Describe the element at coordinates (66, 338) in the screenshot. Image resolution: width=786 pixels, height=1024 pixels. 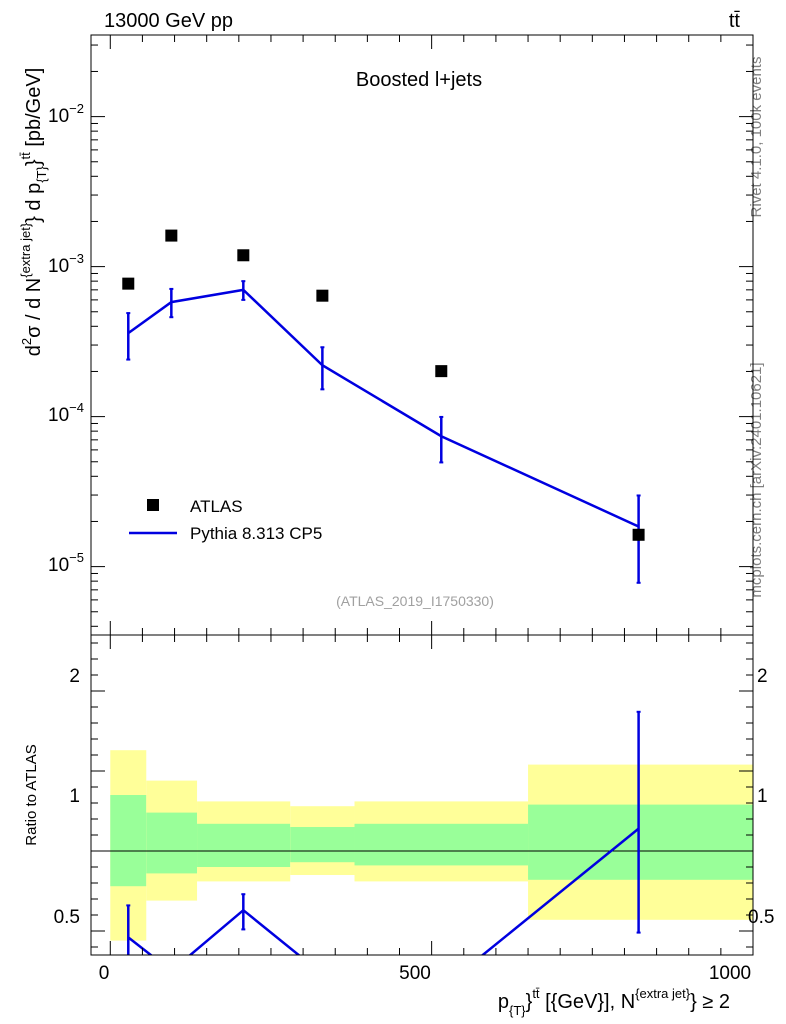
I see `main-y-tick-labels: 10⁻⁵ 10⁻⁴ 10⁻³ 10⁻²` at that location.